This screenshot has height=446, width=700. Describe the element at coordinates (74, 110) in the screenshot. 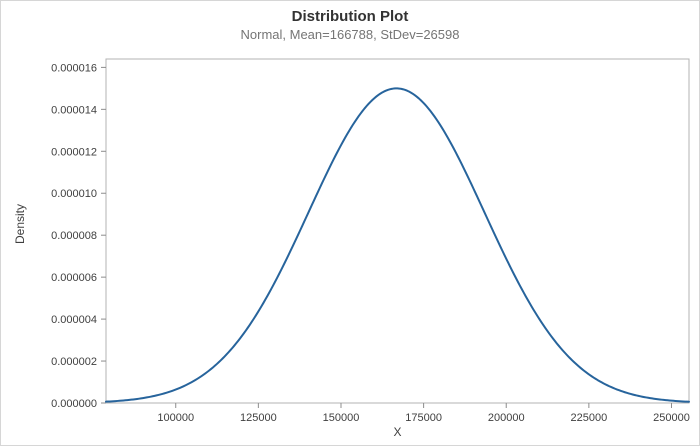

I see `y-tick-label: 0.000014` at that location.